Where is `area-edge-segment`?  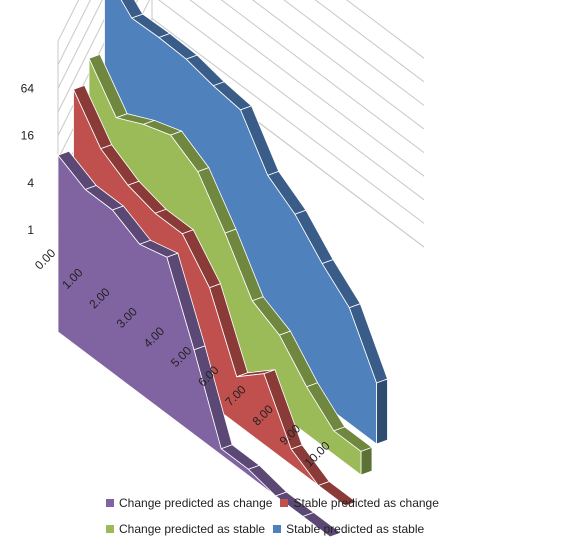
area-edge-segment is located at coordinates (267, 480).